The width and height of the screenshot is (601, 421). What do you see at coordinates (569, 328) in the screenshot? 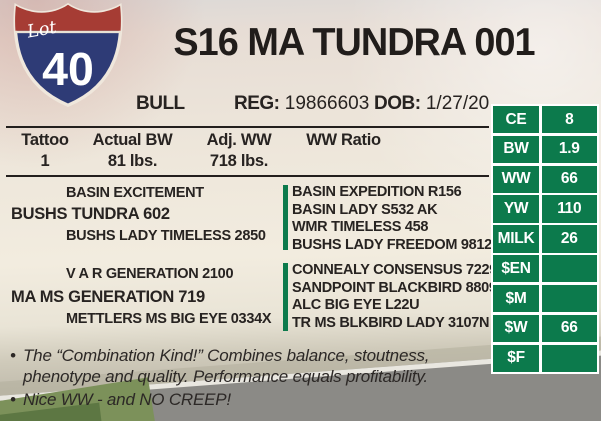
I see `epd-value-w: 66` at bounding box center [569, 328].